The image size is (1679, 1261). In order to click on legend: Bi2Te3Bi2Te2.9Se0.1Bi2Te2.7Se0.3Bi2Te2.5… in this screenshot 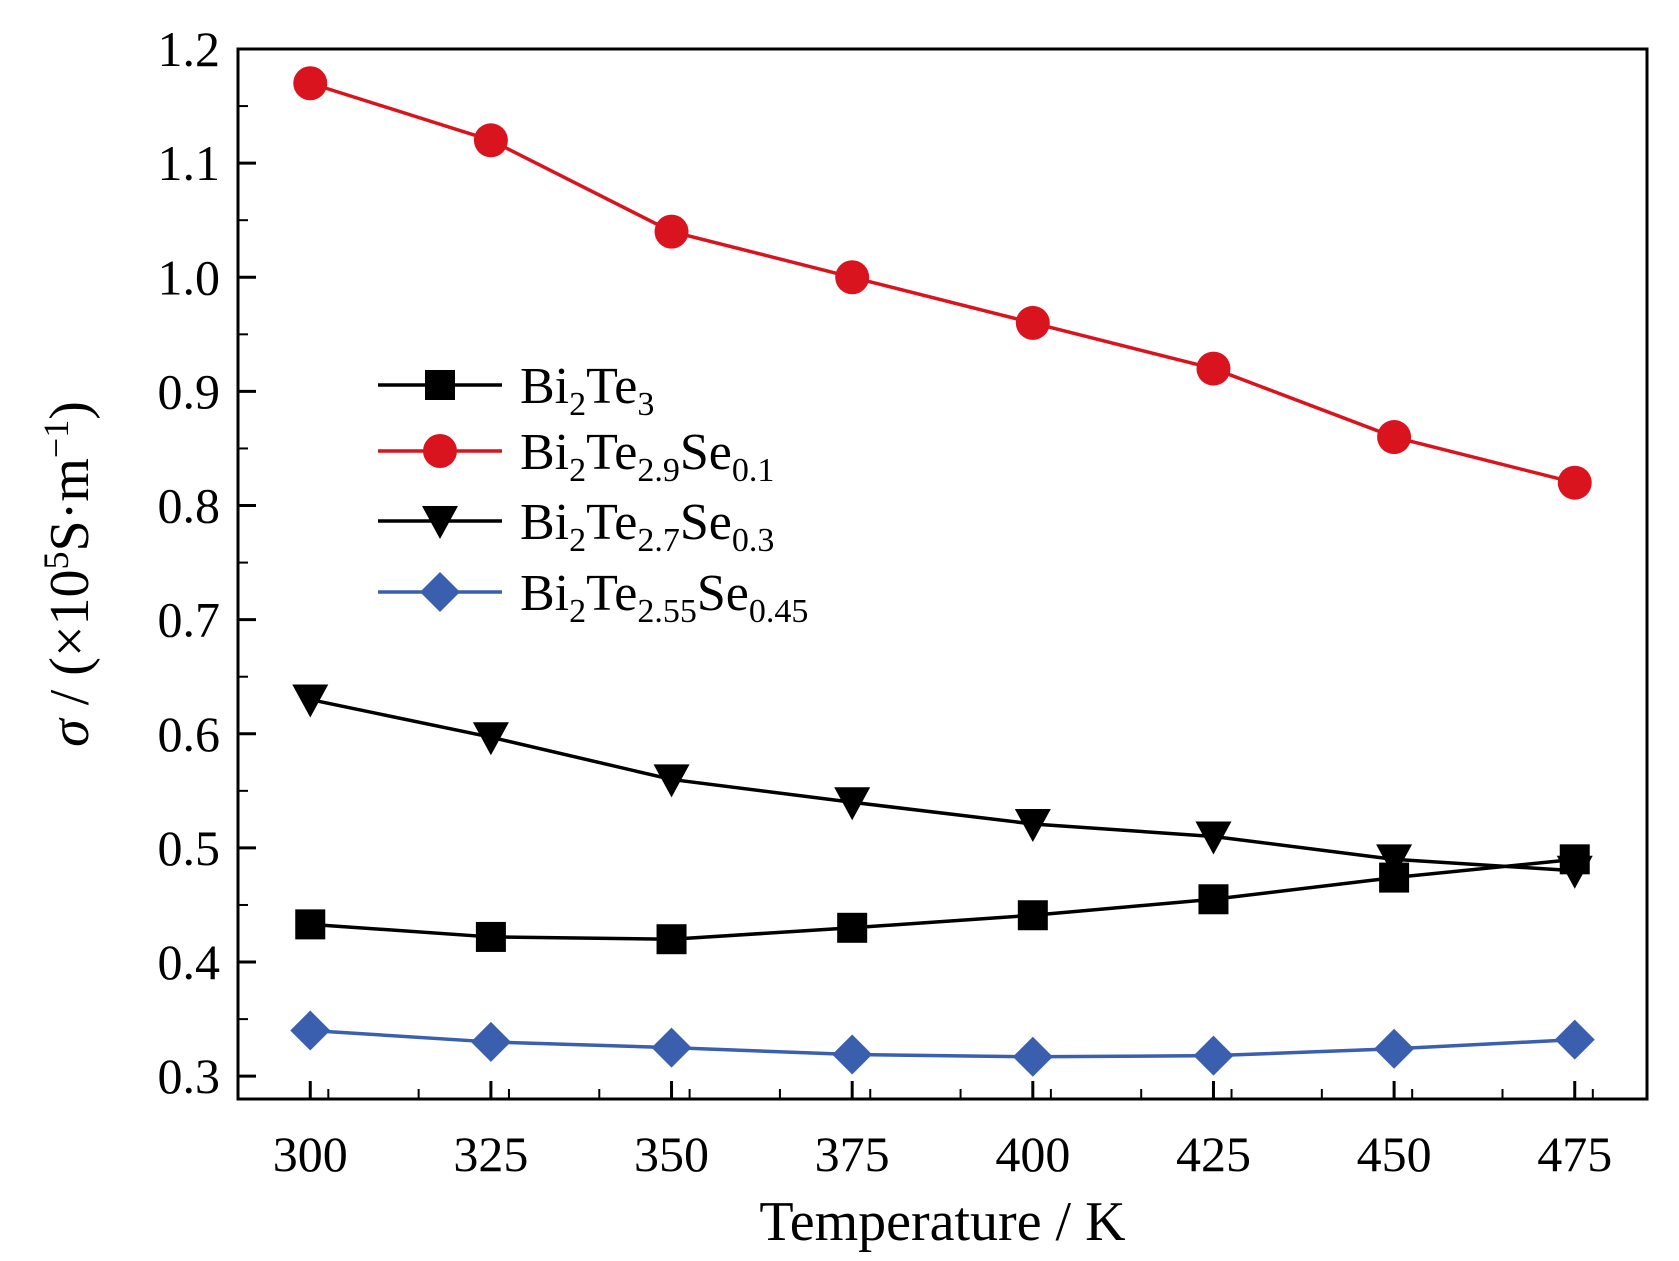, I will do `click(593, 494)`.